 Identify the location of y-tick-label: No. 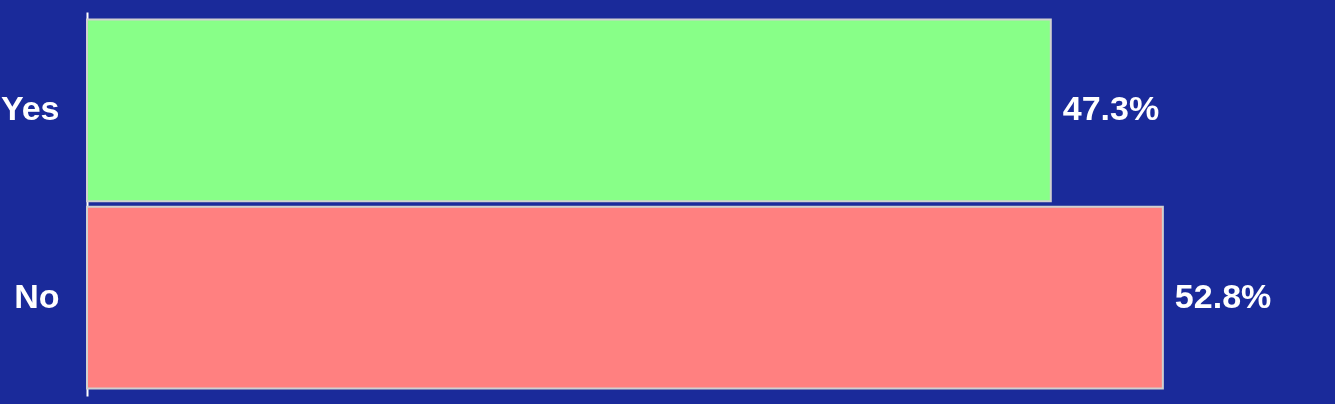
(37, 295).